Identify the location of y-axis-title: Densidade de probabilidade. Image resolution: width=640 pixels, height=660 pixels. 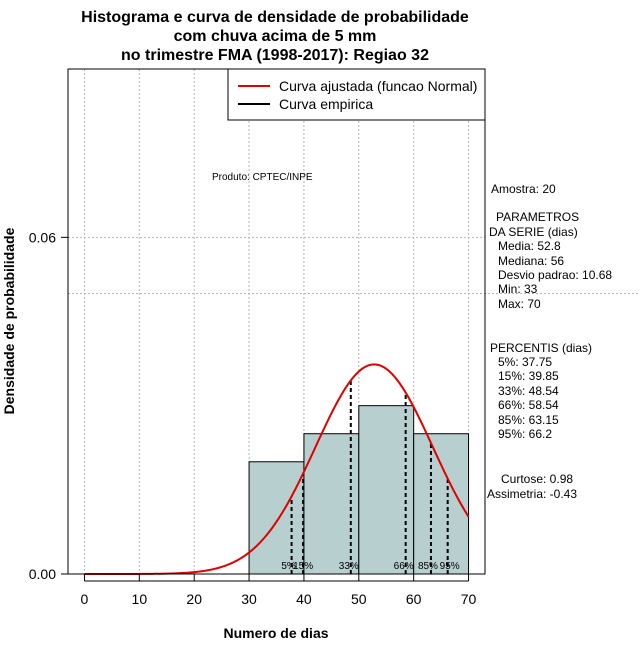
(9, 320).